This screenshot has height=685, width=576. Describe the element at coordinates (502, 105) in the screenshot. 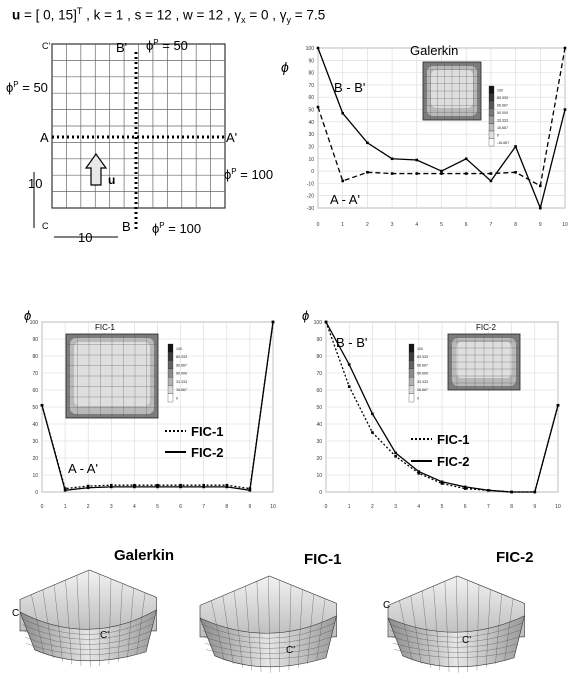

I see `galerkin-legend-value: 66.667` at that location.